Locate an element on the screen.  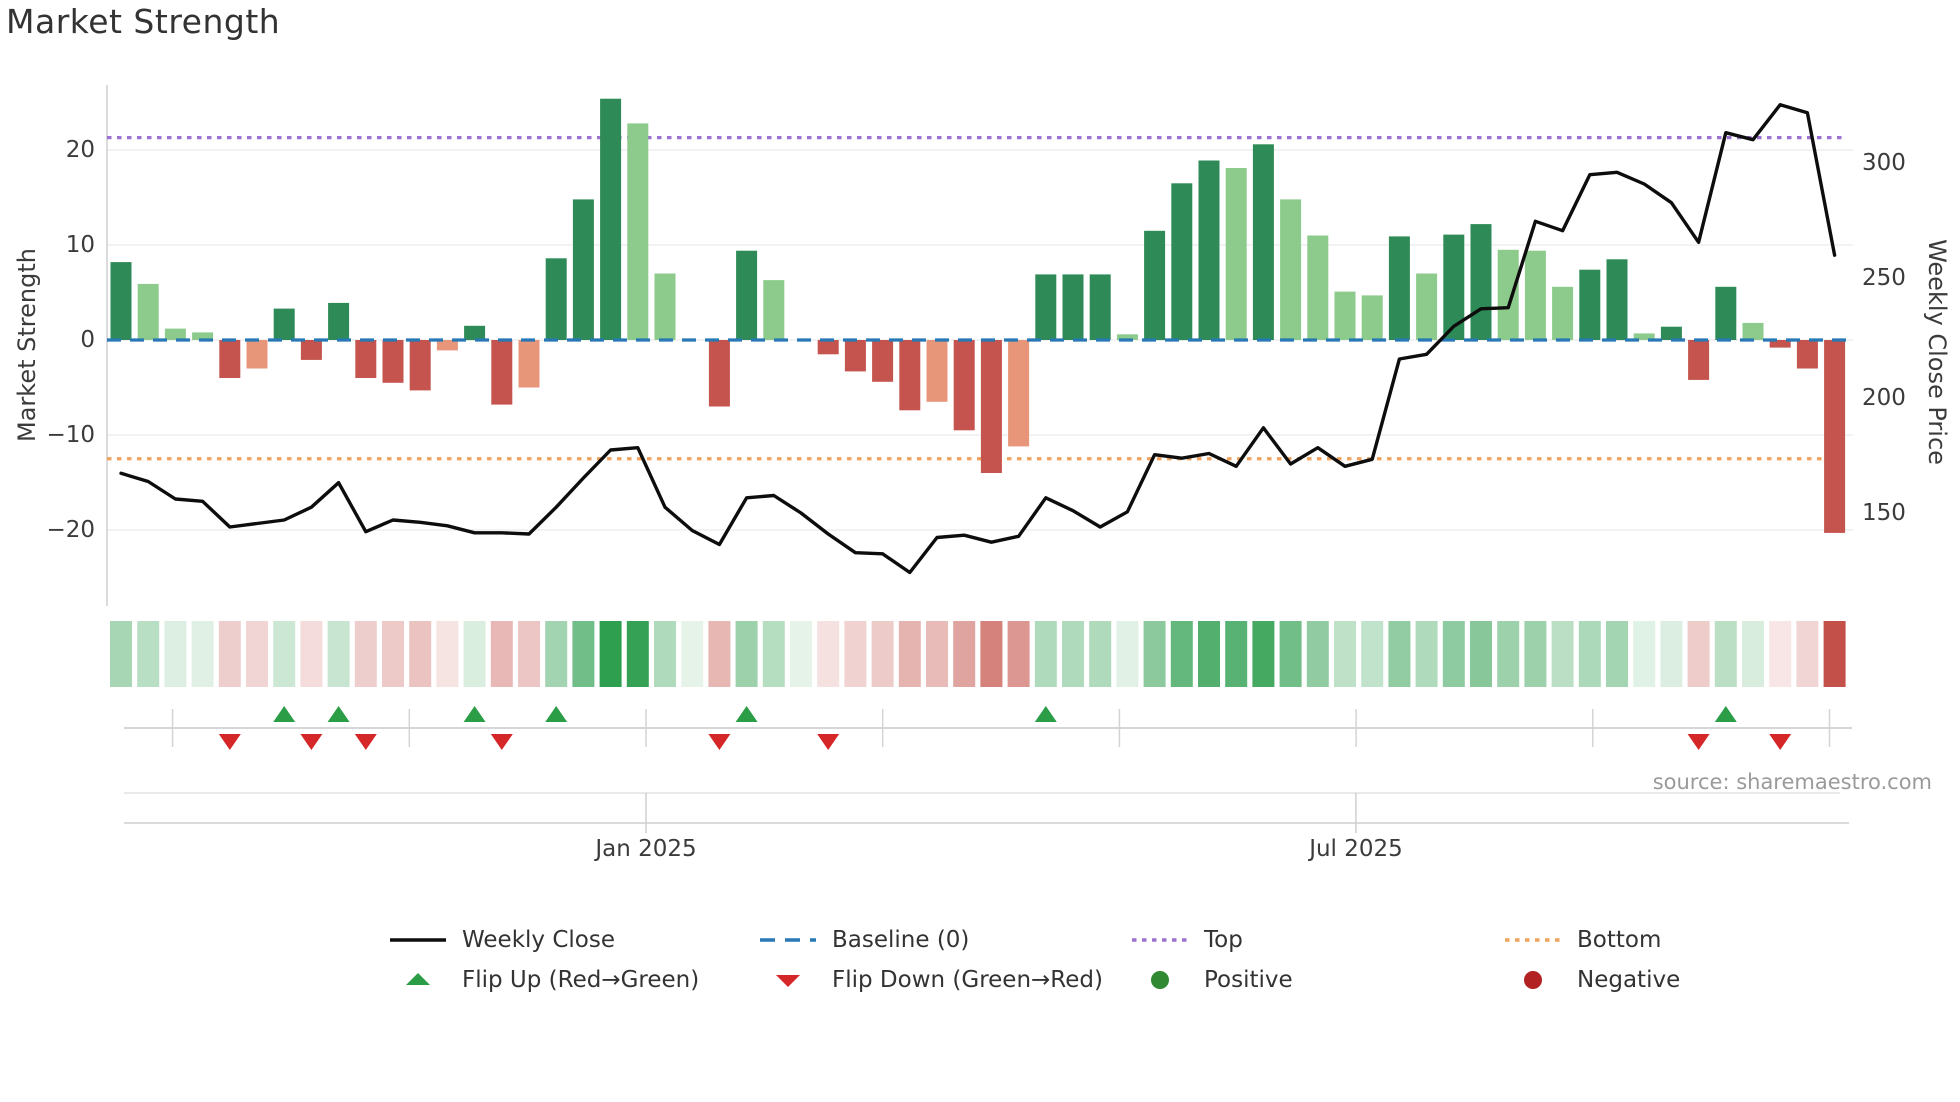
orange-dotted-line-swatch is located at coordinates (1533, 940).